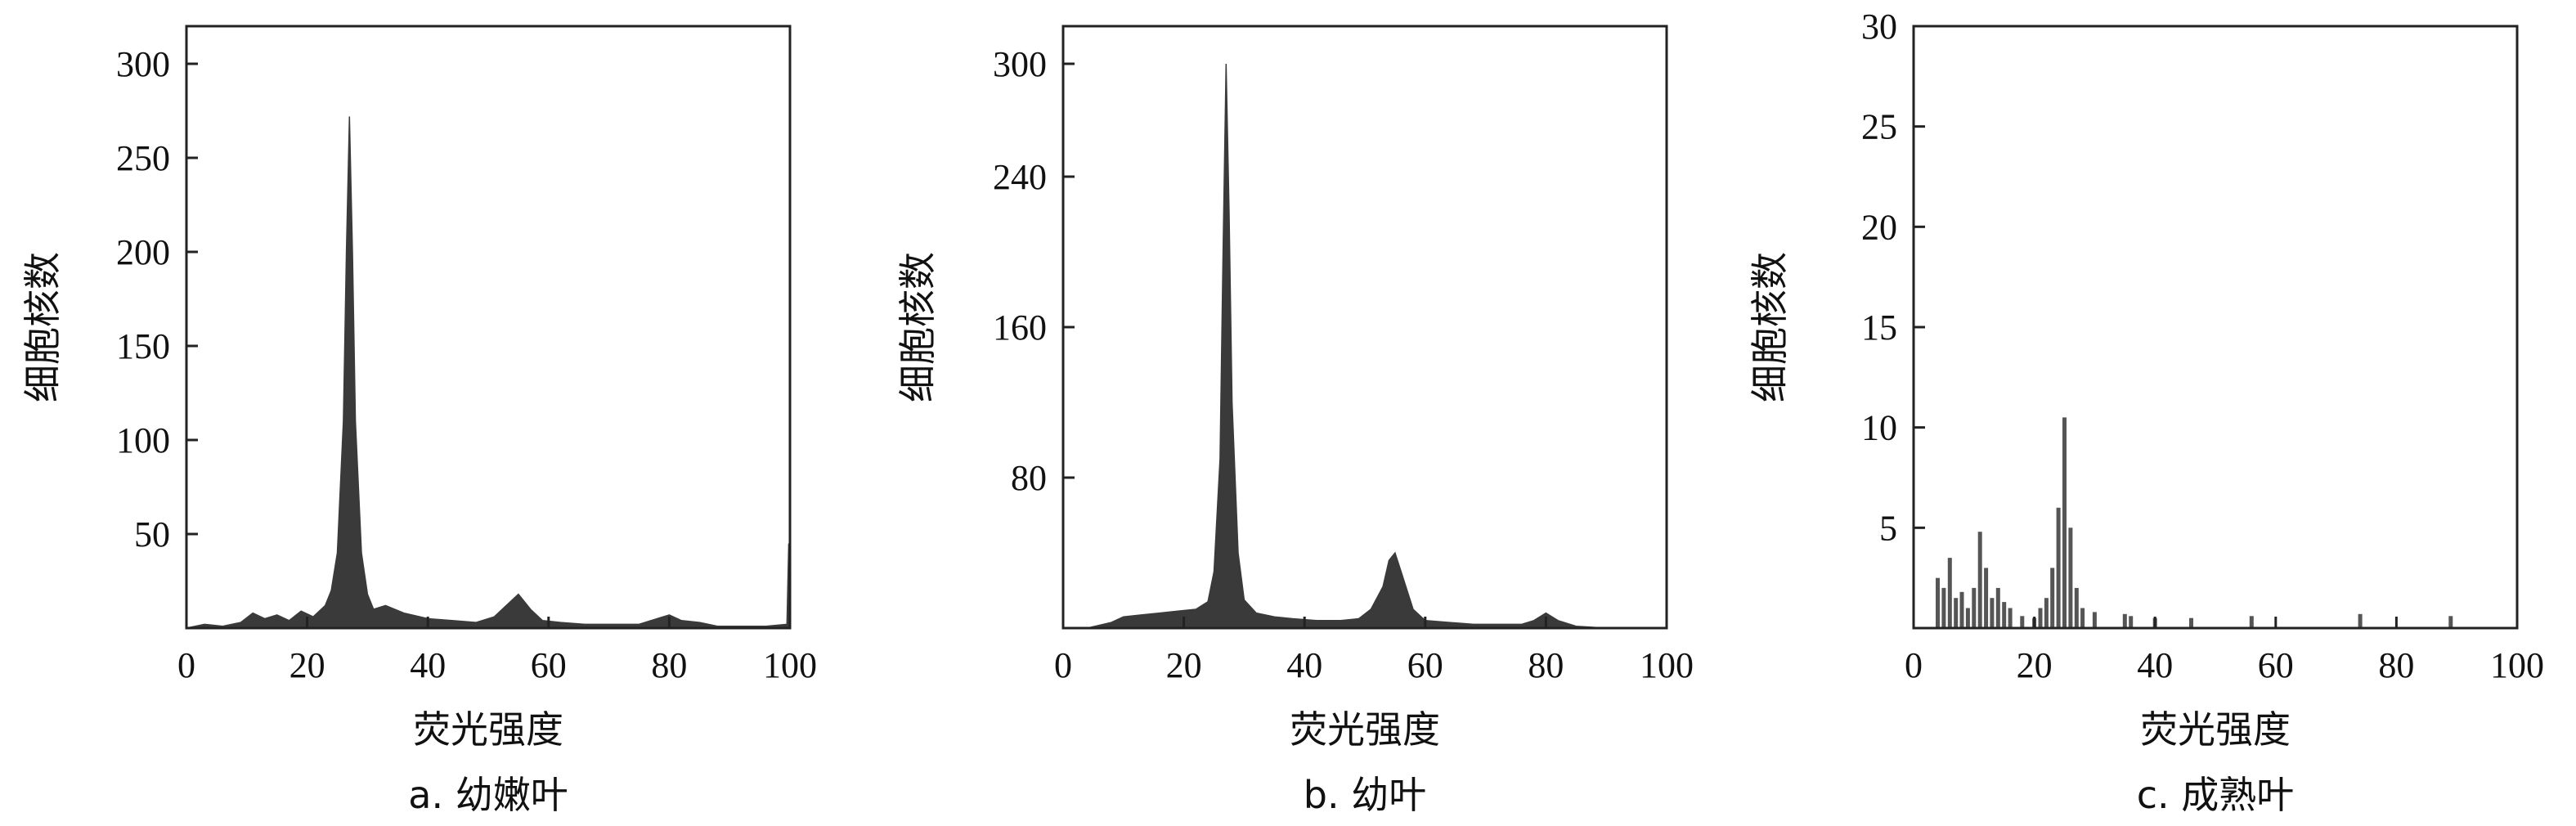 This screenshot has height=826, width=2576. What do you see at coordinates (2035, 665) in the screenshot?
I see `panel-c-xtick-label: 20` at bounding box center [2035, 665].